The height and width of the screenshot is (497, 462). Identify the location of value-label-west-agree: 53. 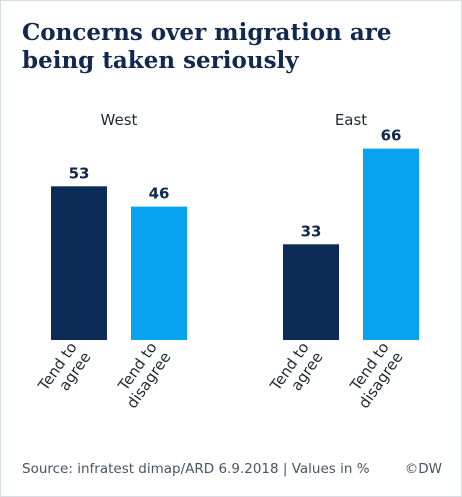
(79, 173).